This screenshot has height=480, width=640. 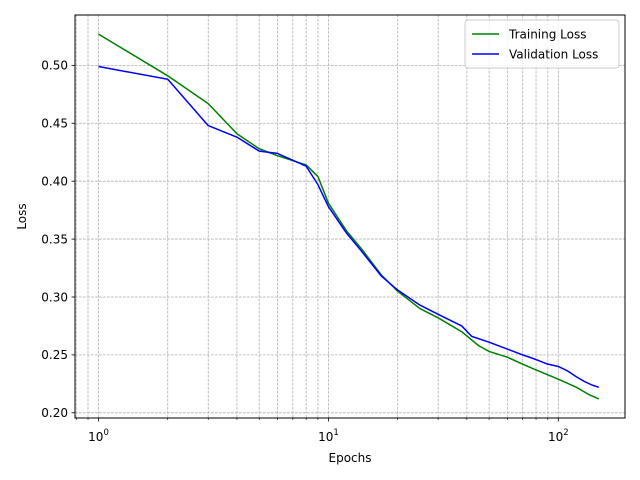 What do you see at coordinates (54, 181) in the screenshot?
I see `y-tick-label: 0.40` at bounding box center [54, 181].